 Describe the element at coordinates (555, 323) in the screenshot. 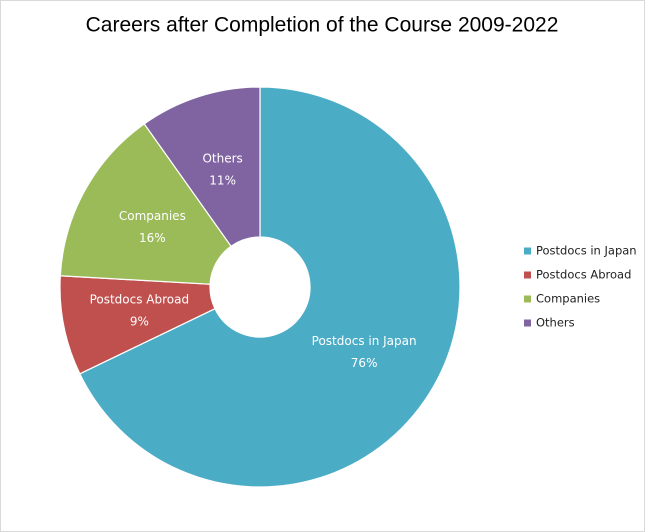

I see `legend-label: Others` at that location.